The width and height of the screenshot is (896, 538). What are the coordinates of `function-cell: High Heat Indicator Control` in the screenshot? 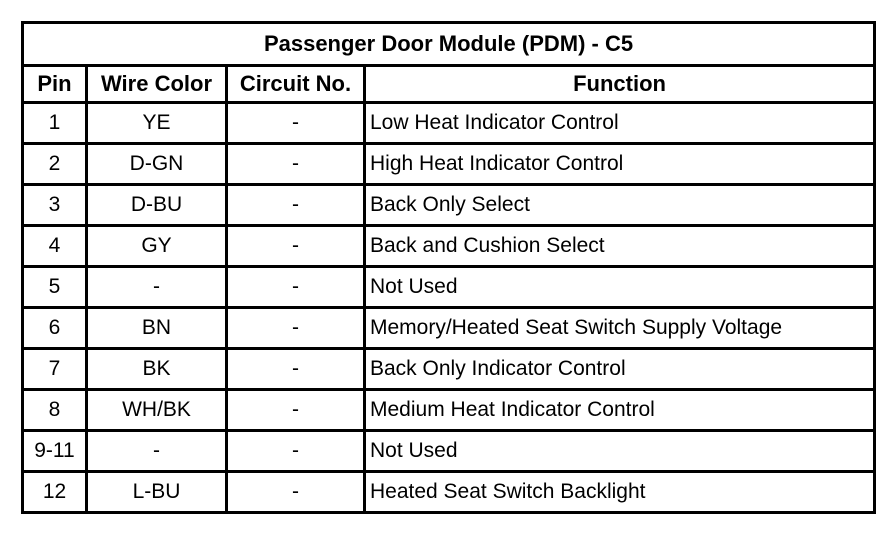 It's located at (619, 164).